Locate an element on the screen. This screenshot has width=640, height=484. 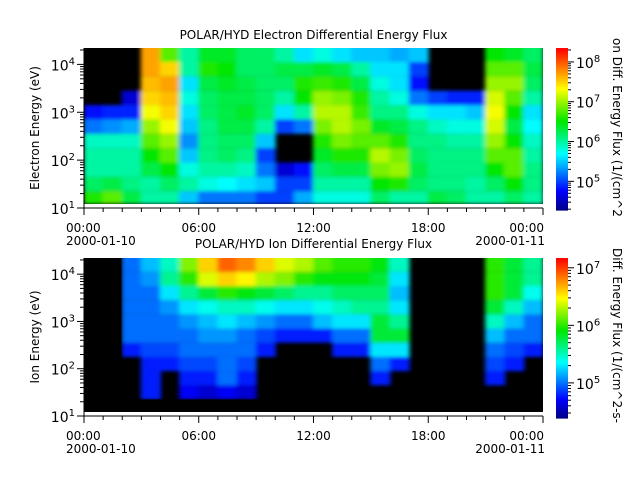
colorbar-label: Diff. Energy Flux (1/(cm^2-s- is located at coordinates (617, 335).